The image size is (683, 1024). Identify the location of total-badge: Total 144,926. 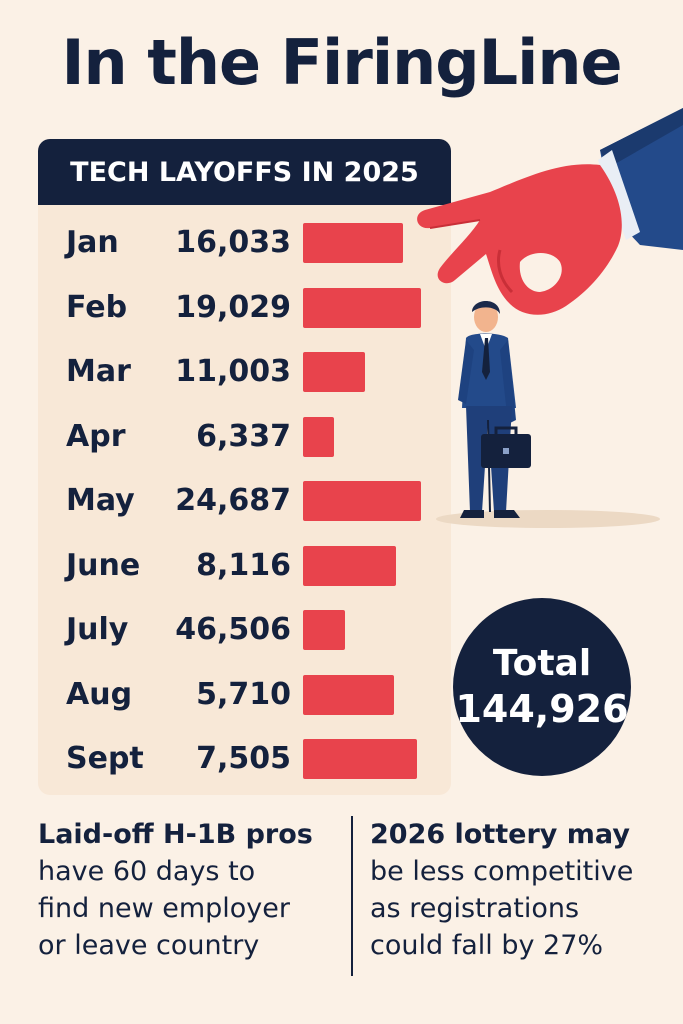
(542, 687).